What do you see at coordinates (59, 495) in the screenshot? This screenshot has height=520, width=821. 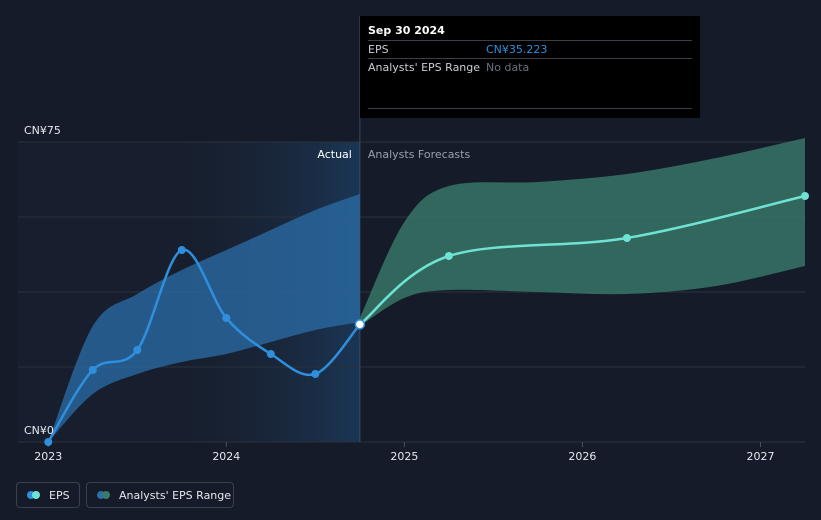 I see `legend-eps-label: EPS` at bounding box center [59, 495].